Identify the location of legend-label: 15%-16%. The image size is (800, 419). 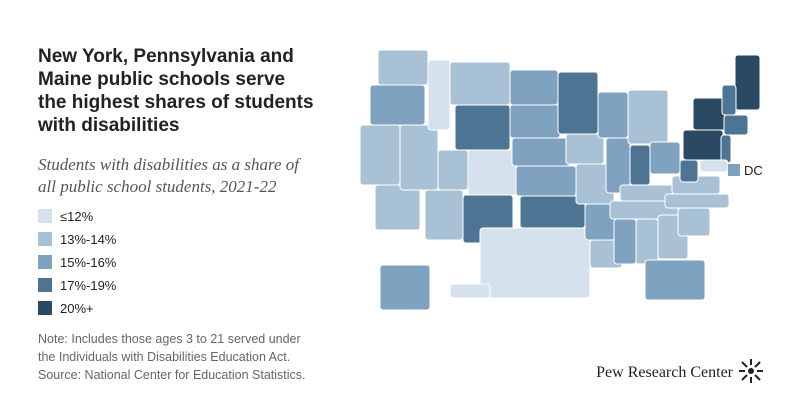
(88, 262).